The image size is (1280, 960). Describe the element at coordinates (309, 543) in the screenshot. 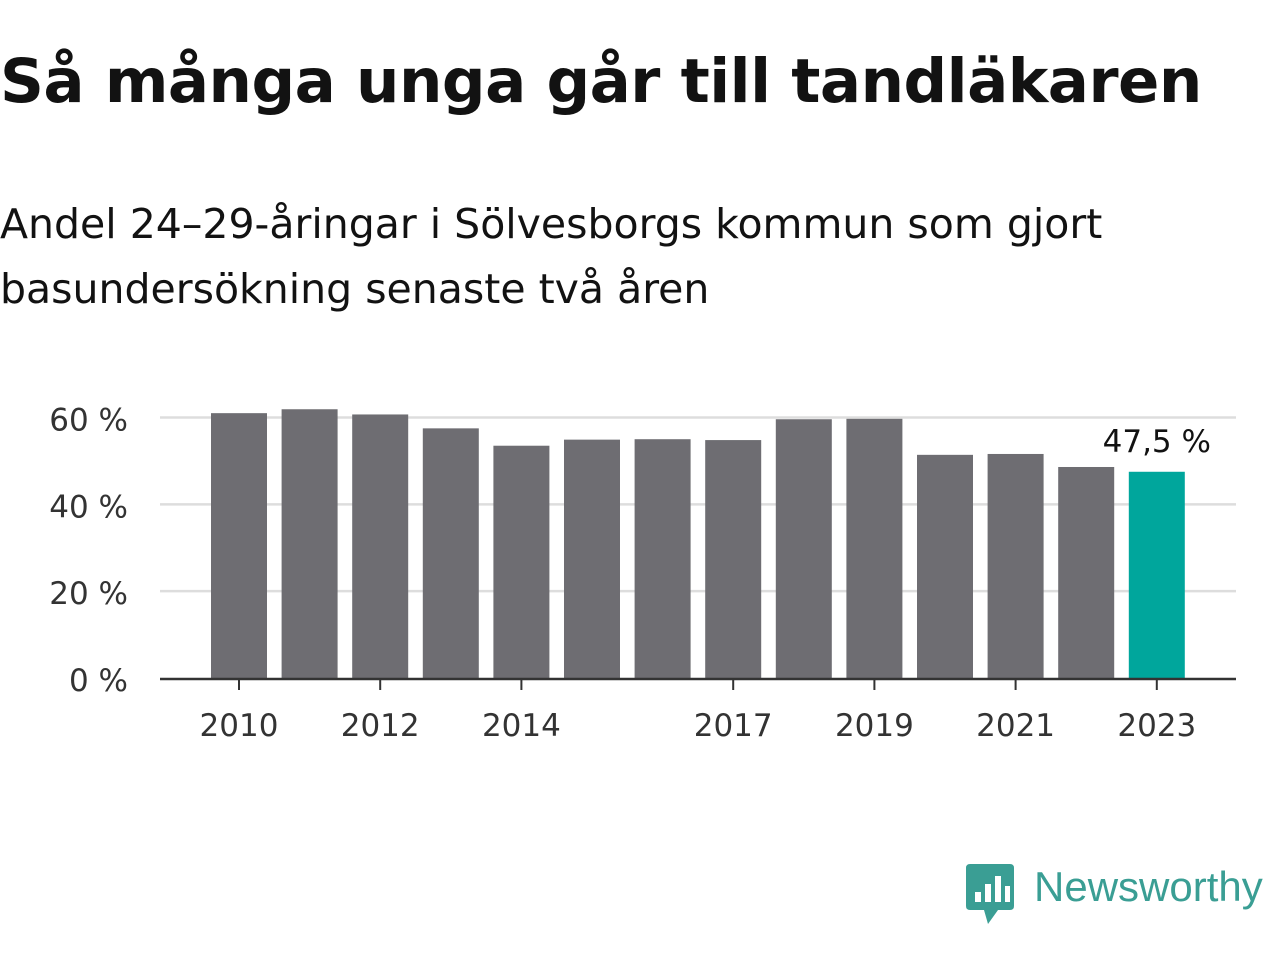

I see `bar-2011` at that location.